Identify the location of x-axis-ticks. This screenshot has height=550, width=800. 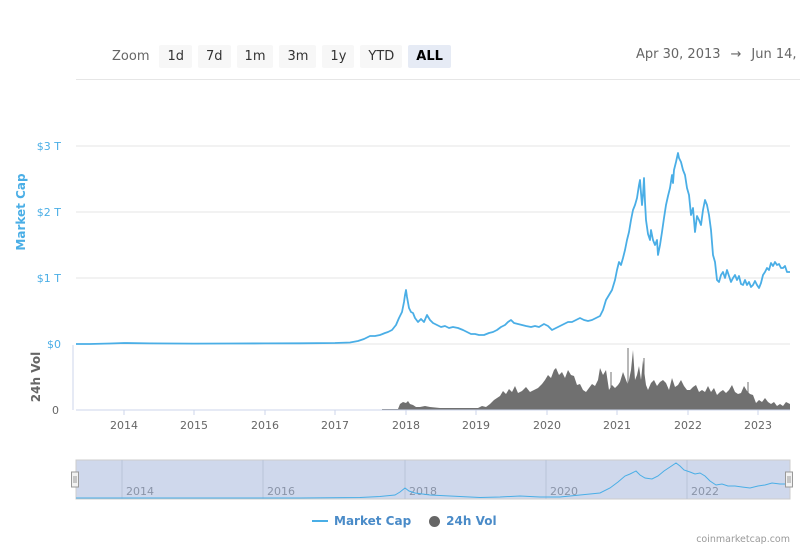
(441, 412).